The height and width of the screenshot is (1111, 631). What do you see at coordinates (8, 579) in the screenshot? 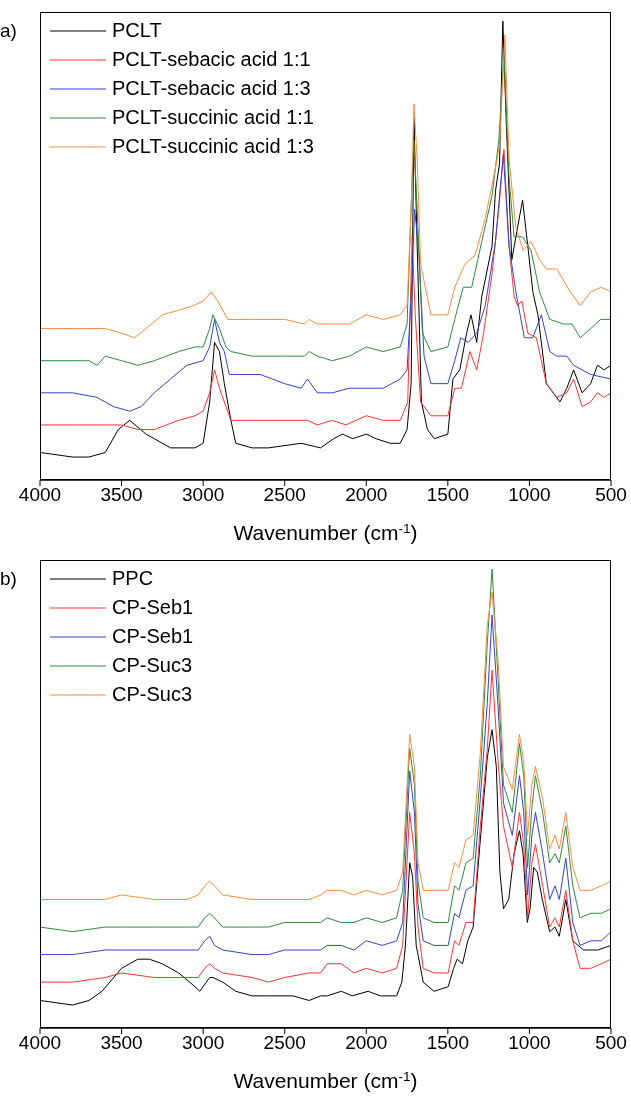
I see `text: b)` at bounding box center [8, 579].